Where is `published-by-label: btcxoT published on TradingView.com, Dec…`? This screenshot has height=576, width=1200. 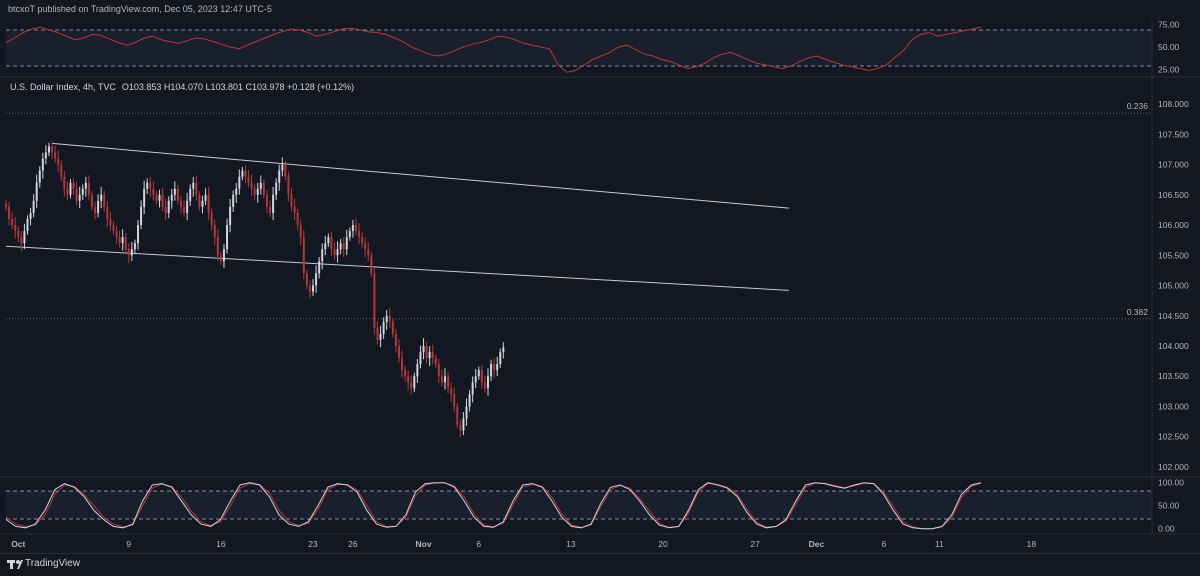
published-by-label: btcxoT published on TradingView.com, Dec… is located at coordinates (140, 9).